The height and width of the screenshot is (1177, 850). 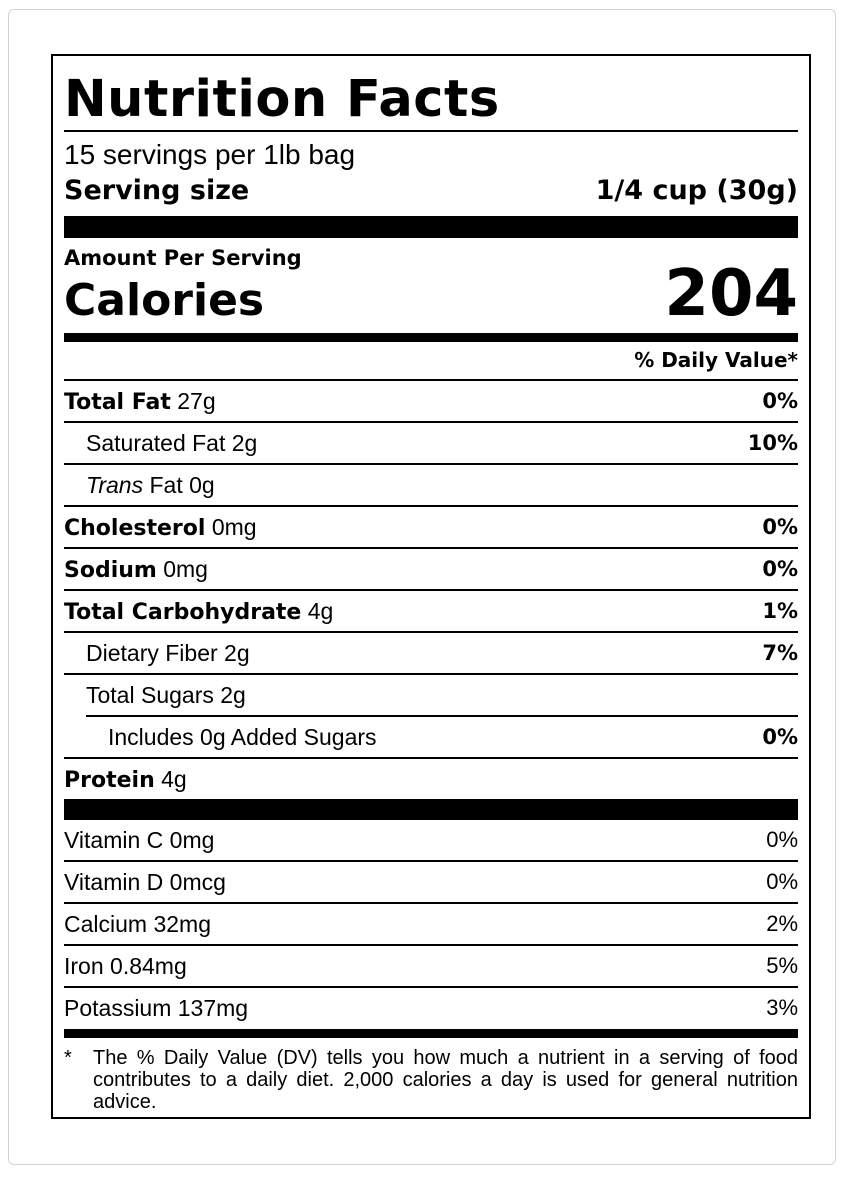 I want to click on serving-size-value: 1/4 cup (30g), so click(x=696, y=190).